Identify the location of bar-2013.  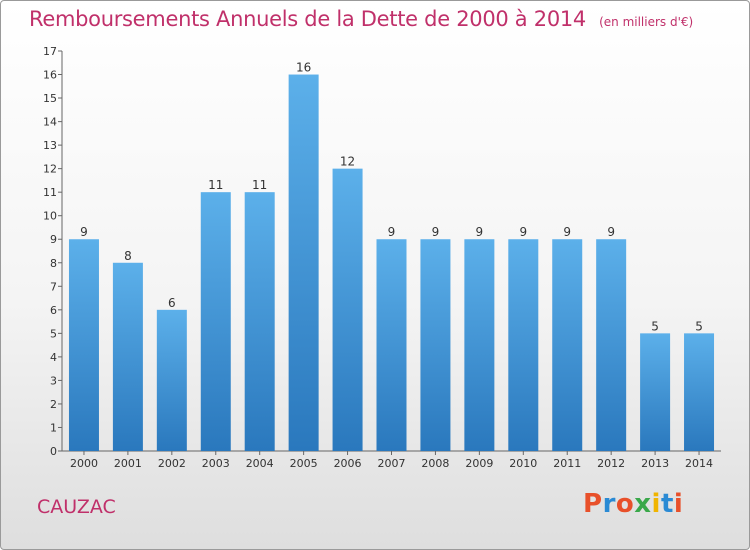
(655, 392).